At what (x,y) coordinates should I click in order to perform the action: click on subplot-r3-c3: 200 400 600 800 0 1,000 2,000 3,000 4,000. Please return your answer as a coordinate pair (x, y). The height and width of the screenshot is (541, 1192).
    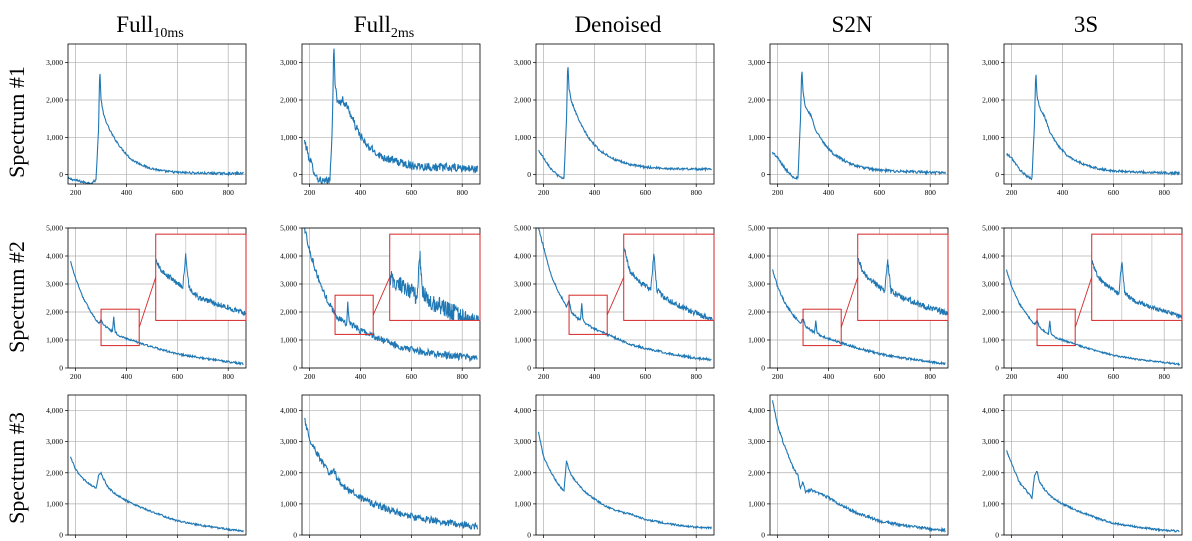
    Looking at the image, I should click on (614, 467).